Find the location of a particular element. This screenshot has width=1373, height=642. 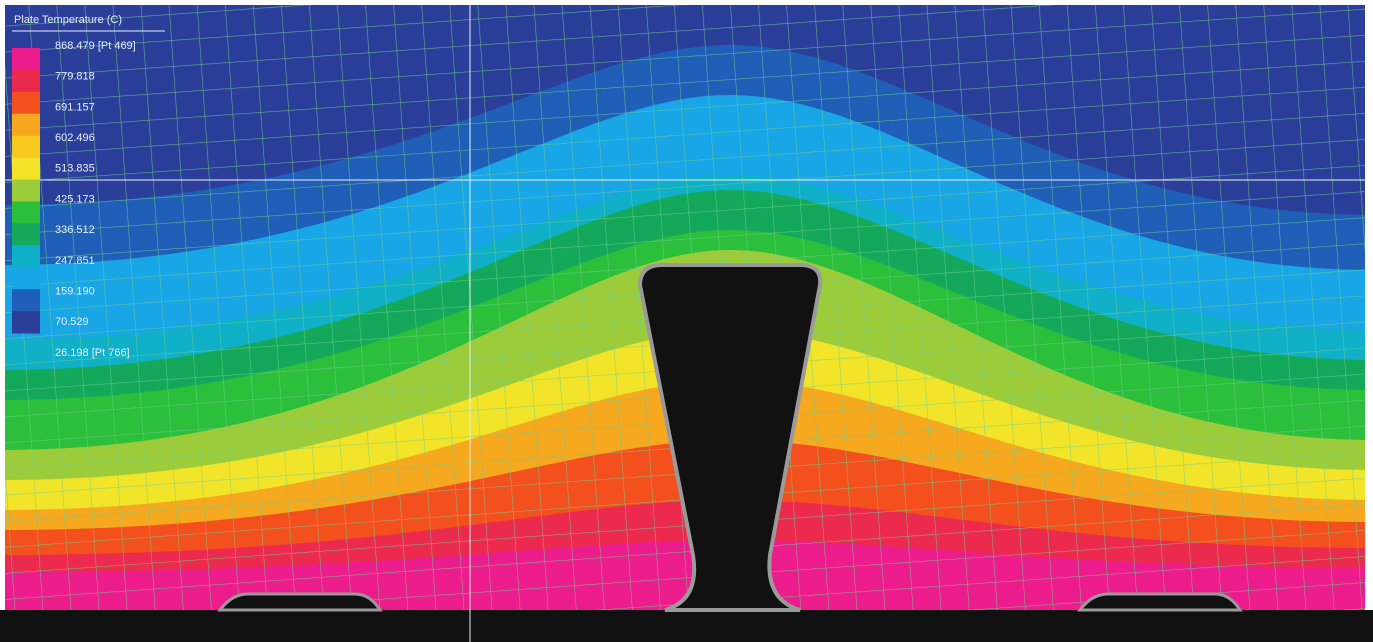

stem is located at coordinates (730, 437).